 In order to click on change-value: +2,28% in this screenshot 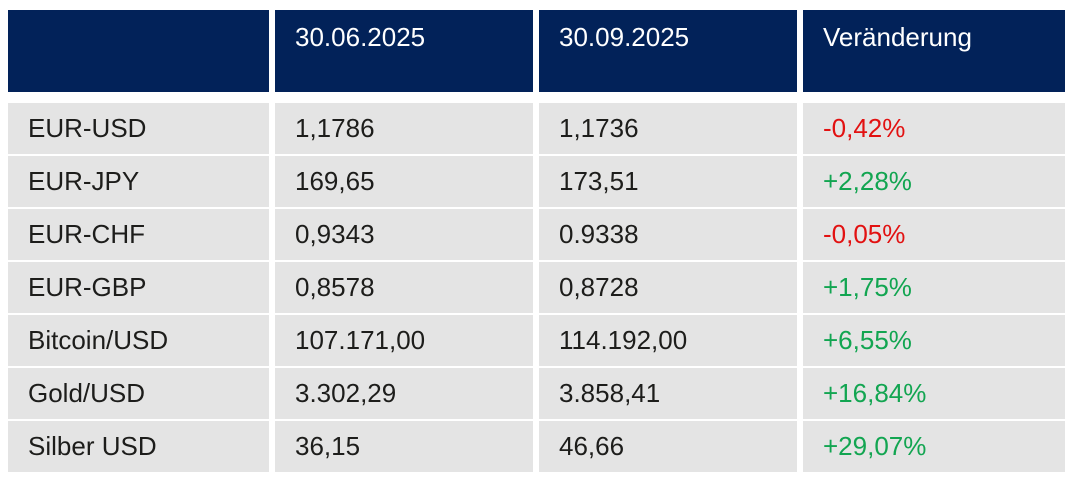, I will do `click(934, 181)`.